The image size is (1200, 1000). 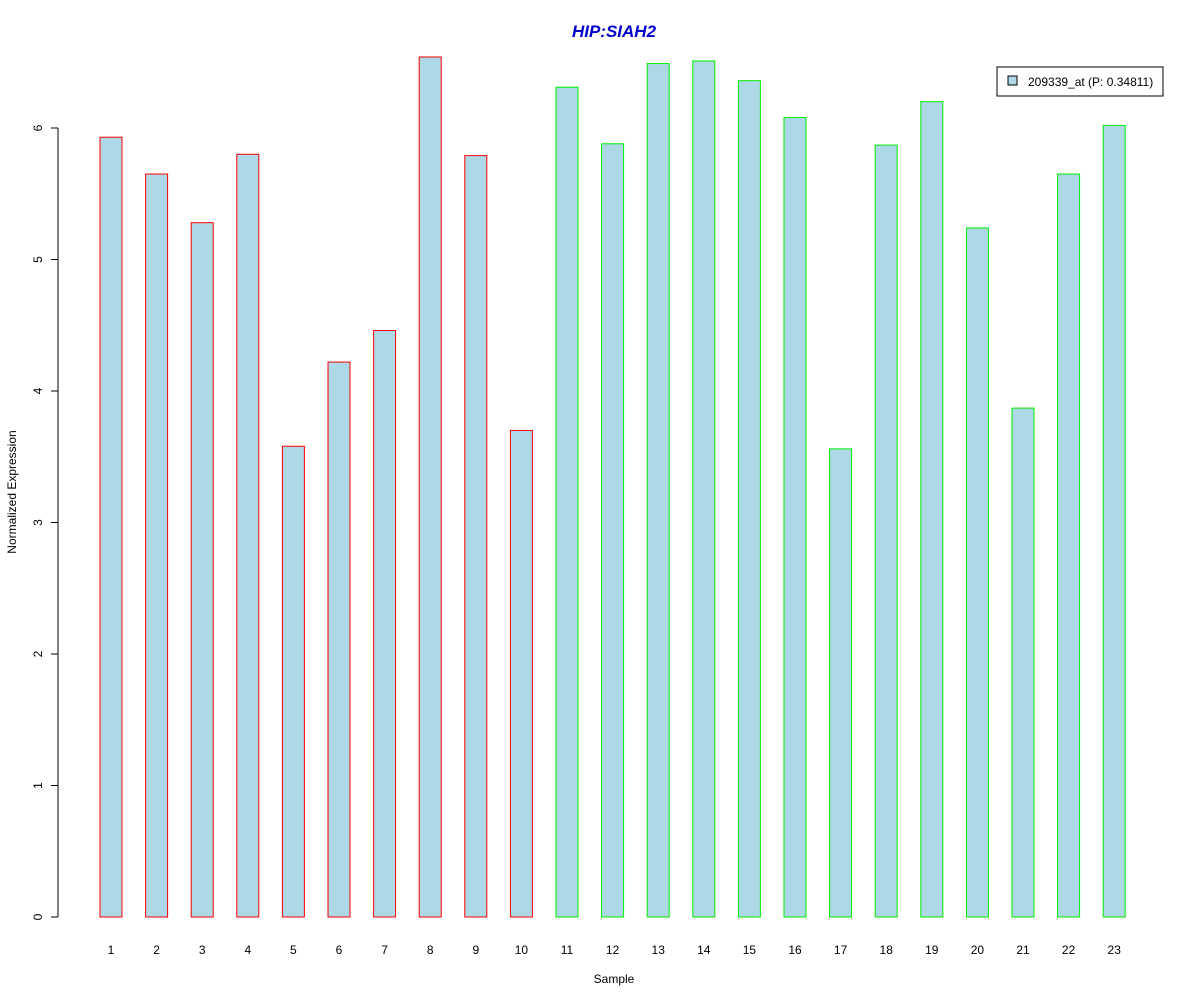 I want to click on x-tick-label: 3, so click(x=202, y=950).